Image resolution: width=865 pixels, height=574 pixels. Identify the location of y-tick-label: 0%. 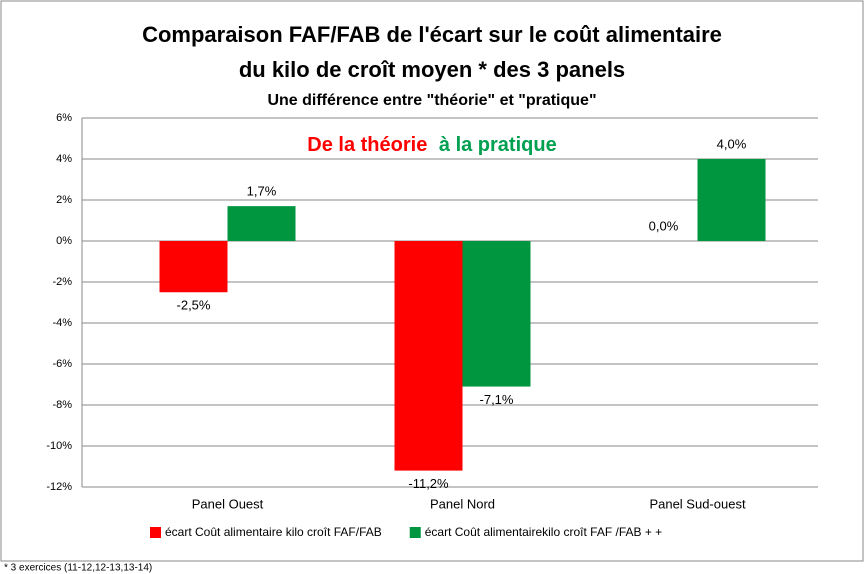
(64, 241).